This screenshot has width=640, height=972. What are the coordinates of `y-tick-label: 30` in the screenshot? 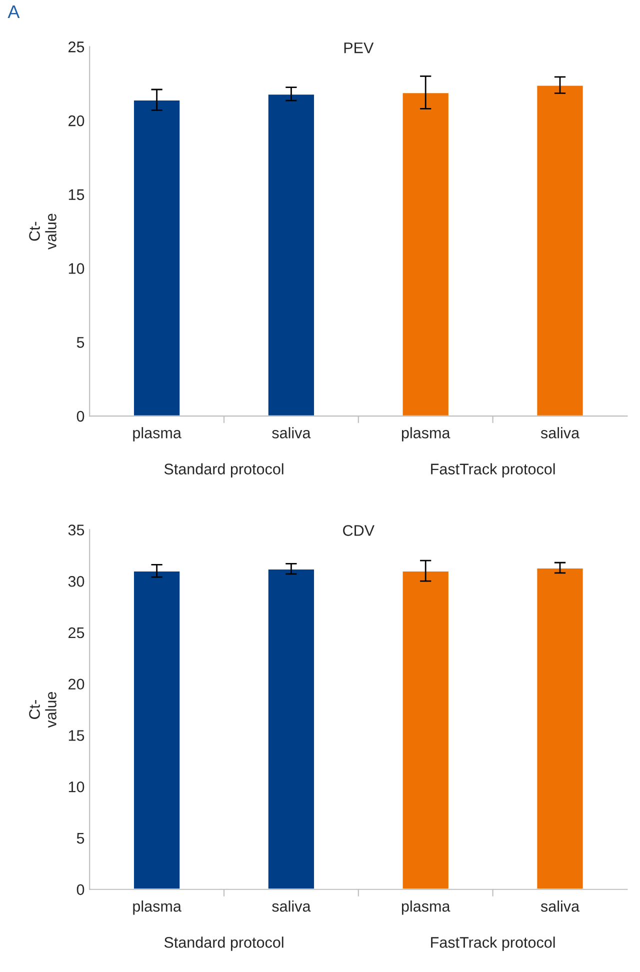 It's located at (76, 581).